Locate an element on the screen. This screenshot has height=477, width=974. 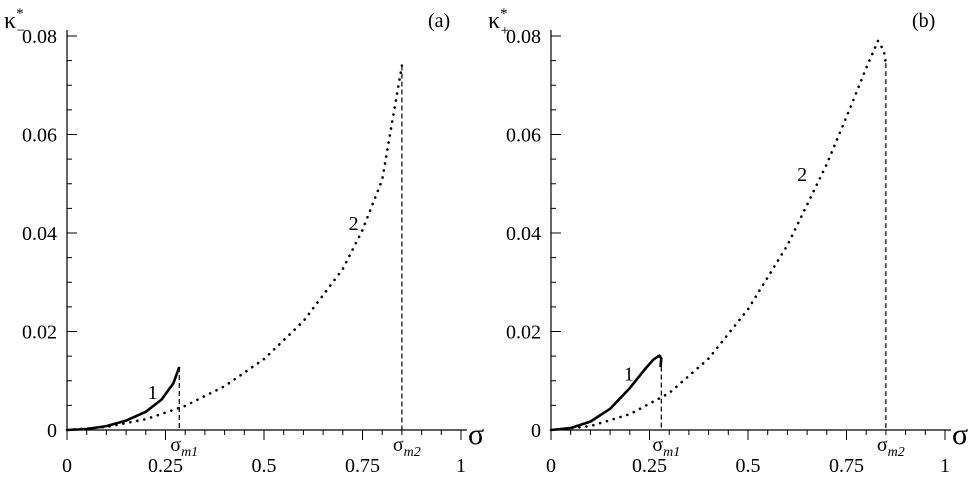
x-tick-label-a: 0 is located at coordinates (67, 466).